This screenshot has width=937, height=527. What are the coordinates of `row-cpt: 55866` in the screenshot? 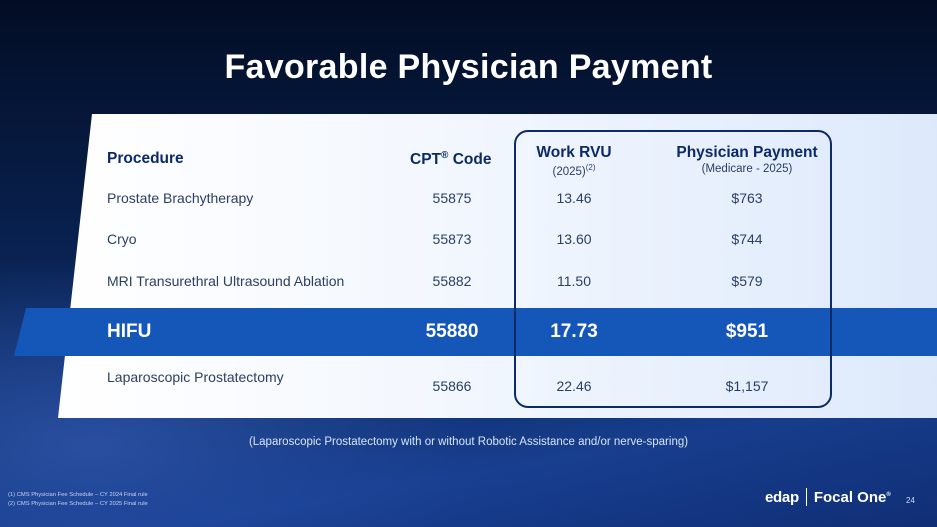 It's located at (452, 386).